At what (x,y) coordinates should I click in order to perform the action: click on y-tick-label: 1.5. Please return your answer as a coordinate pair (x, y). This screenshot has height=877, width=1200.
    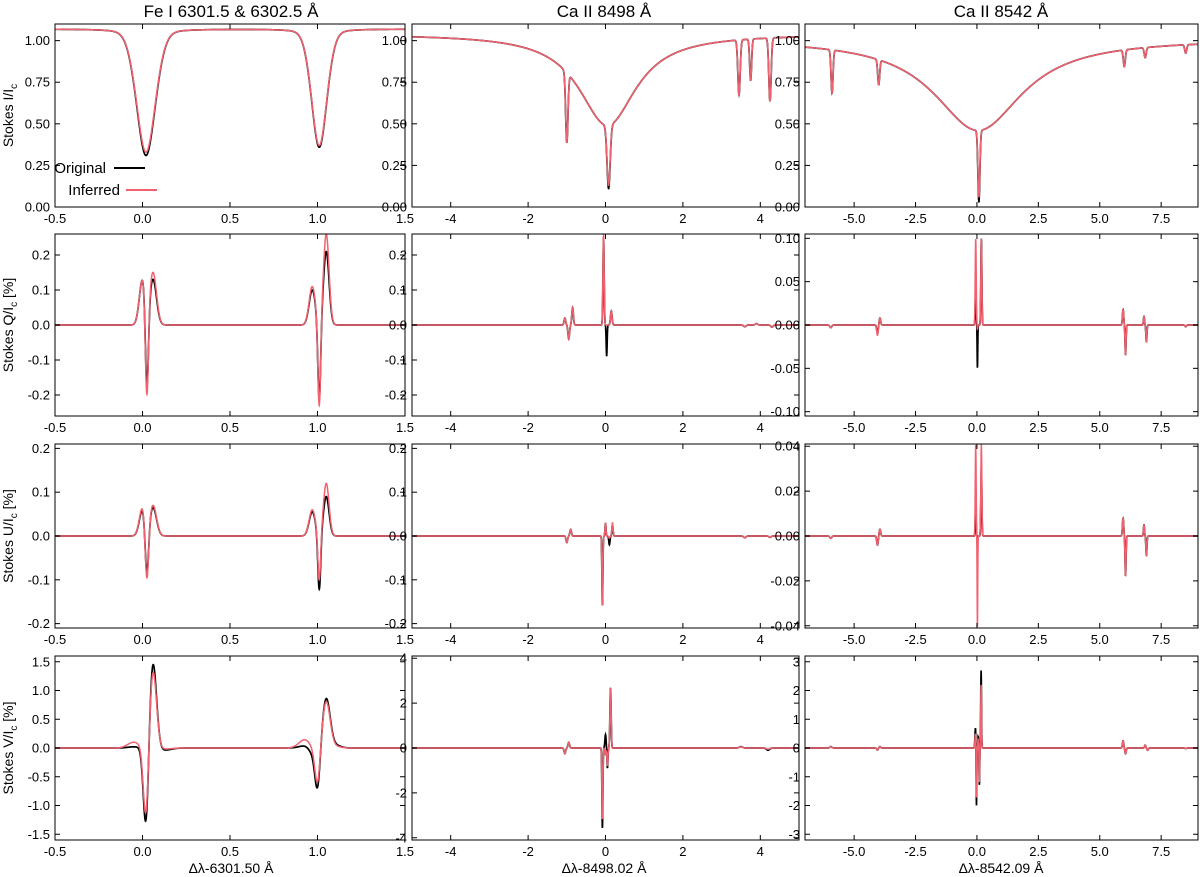
    Looking at the image, I should click on (41, 661).